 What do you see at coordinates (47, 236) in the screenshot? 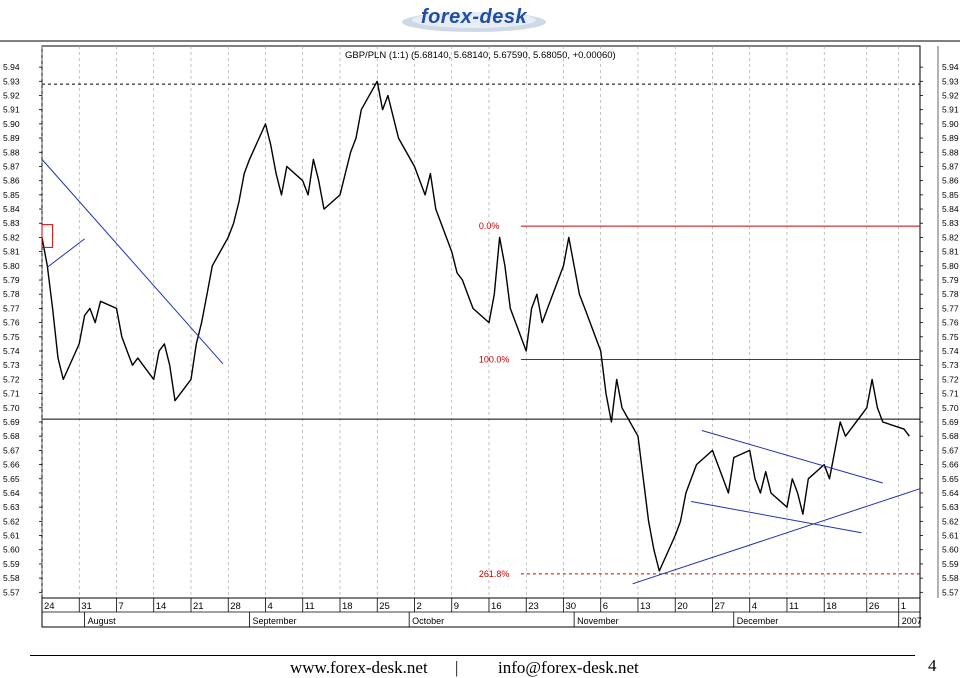
I see `highlight-box` at bounding box center [47, 236].